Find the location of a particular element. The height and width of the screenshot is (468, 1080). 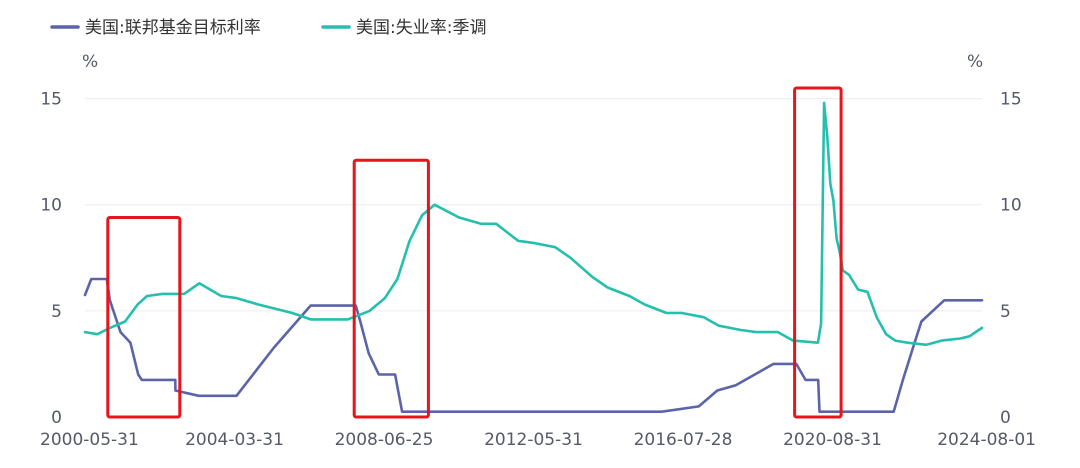

x-tick-label: 2008-06-25 is located at coordinates (384, 440).